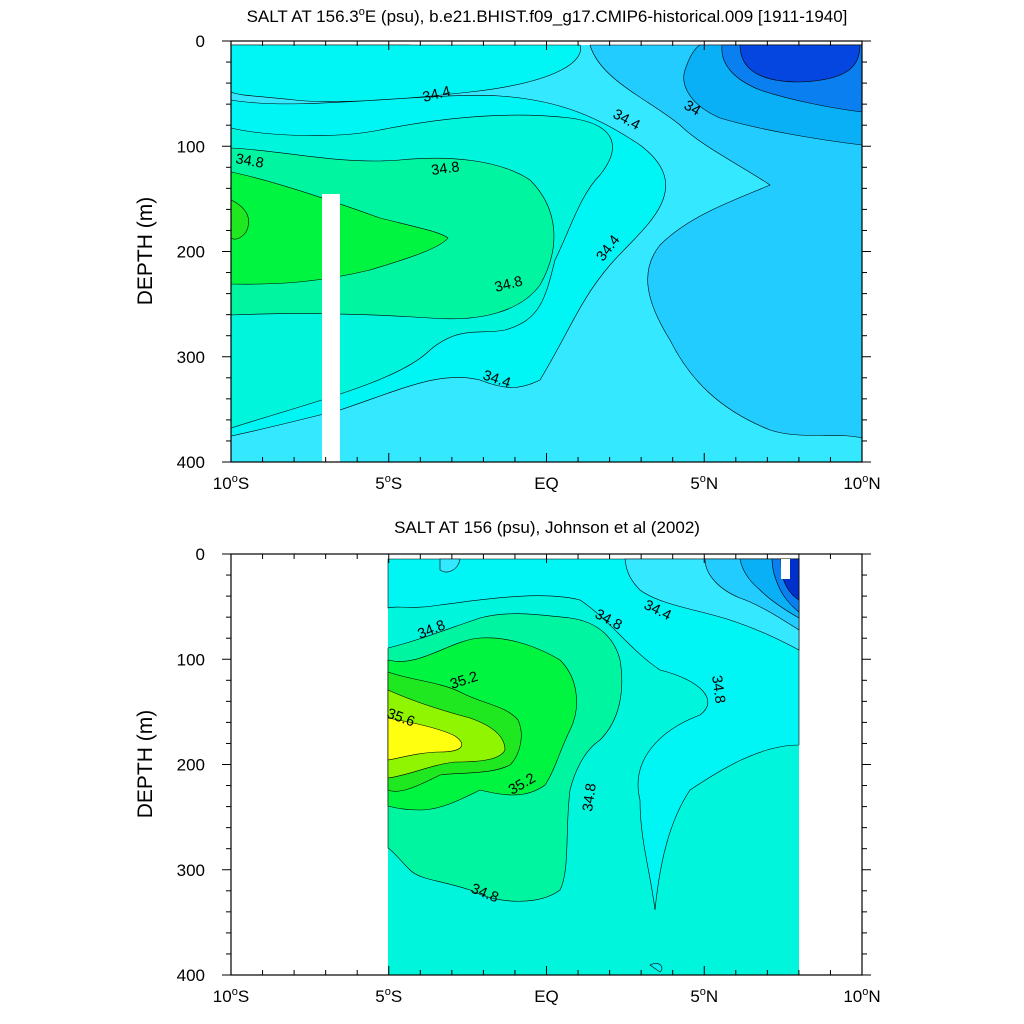  What do you see at coordinates (791, 571) in the screenshot?
I see `missing-data-notch-edge` at bounding box center [791, 571].